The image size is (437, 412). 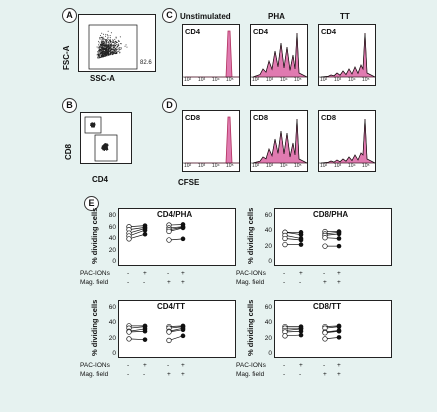 What do you see at coordinates (69, 105) in the screenshot?
I see `panel-letter-b: B` at bounding box center [69, 105].